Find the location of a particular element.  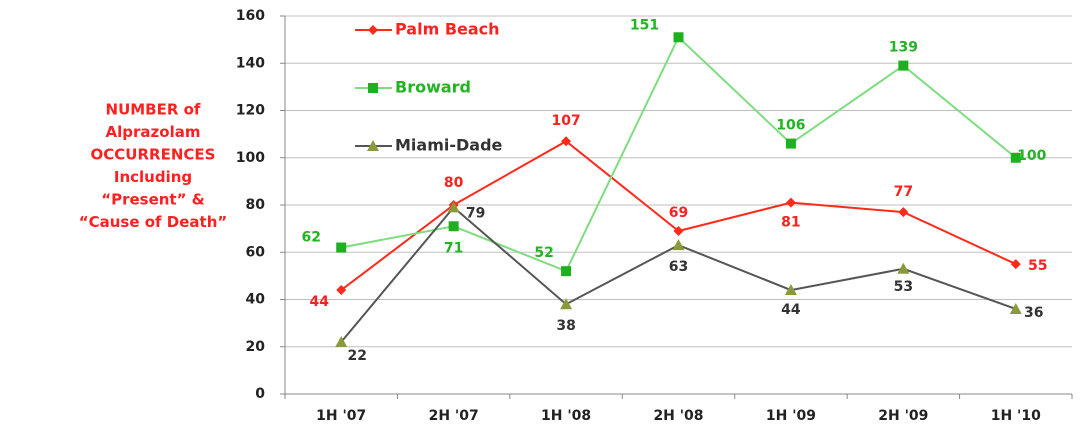

data-label: 69 is located at coordinates (678, 213).